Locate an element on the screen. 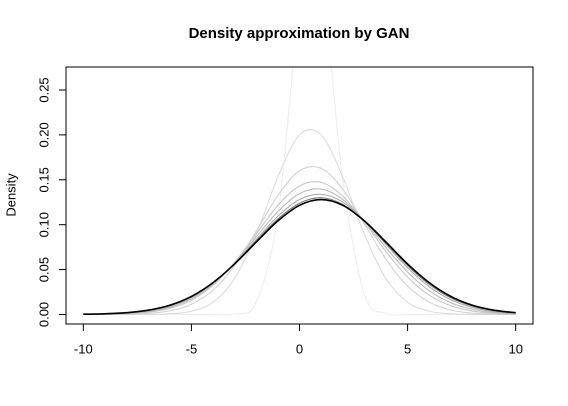 The image size is (568, 406). y-tick-label: 0.10 is located at coordinates (43, 224).